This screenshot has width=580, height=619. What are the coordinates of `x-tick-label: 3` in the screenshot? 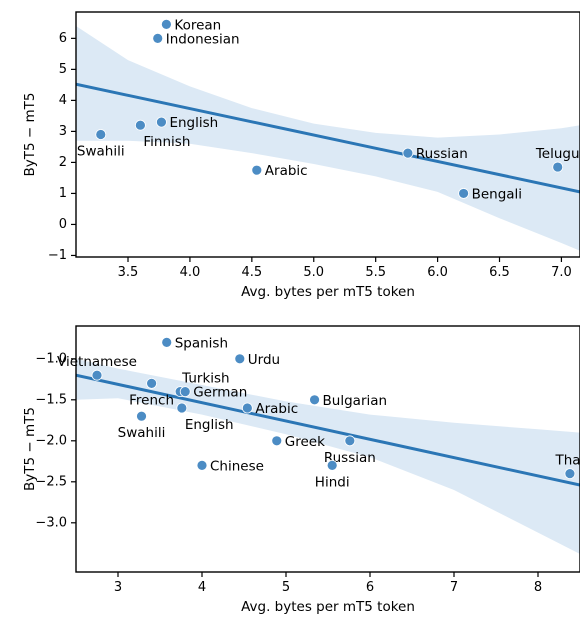 It's located at (118, 587).